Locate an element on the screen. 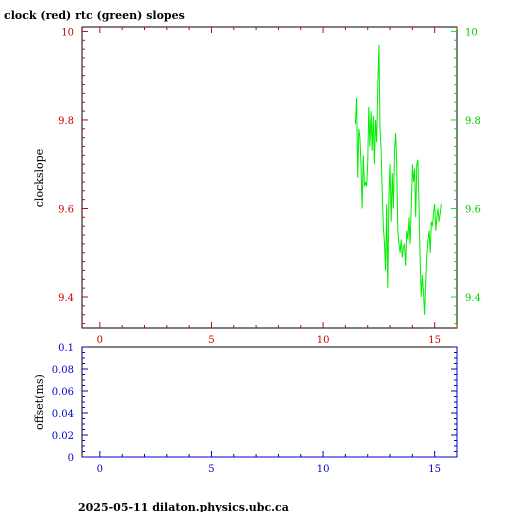  chart-title: clock (red) rtc (green) slopes is located at coordinates (94, 15).